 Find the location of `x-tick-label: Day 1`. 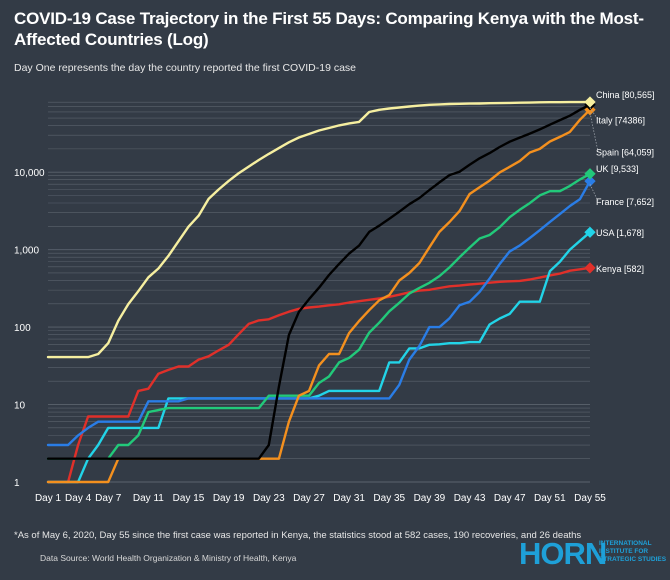

x-tick-label: Day 1 is located at coordinates (48, 498).